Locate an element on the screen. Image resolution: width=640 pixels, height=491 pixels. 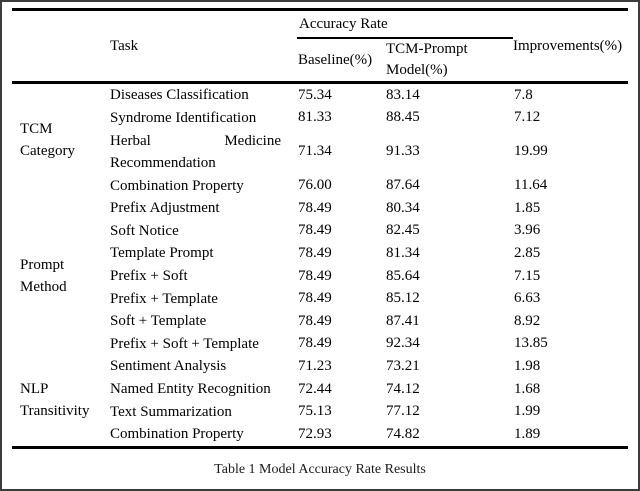
model-cell: 92.34 is located at coordinates (403, 343).